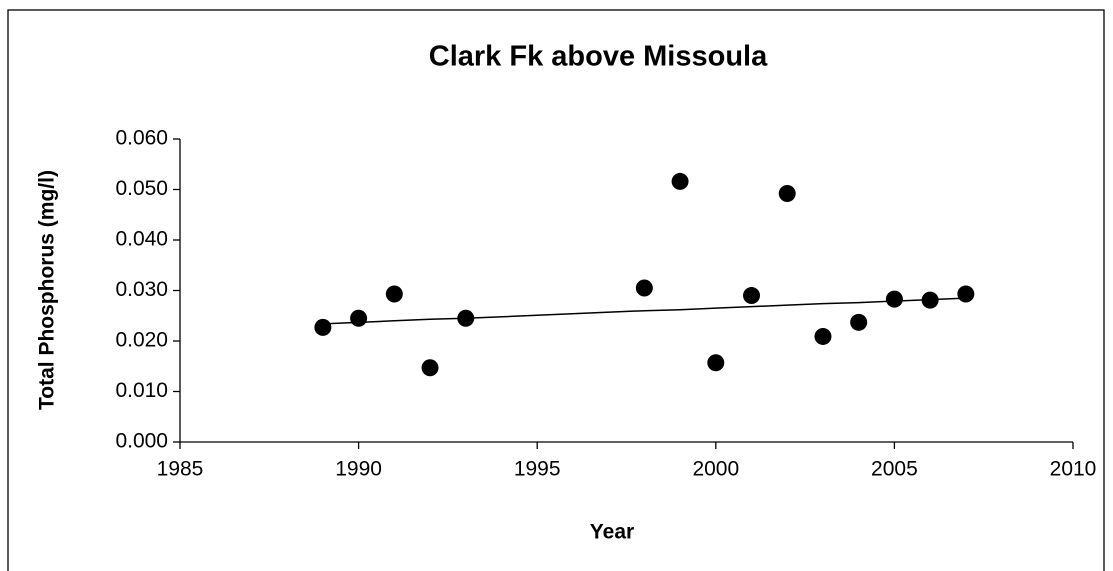 Image resolution: width=1113 pixels, height=571 pixels. Describe the element at coordinates (141, 390) in the screenshot. I see `y-tick-label: 0.010` at that location.